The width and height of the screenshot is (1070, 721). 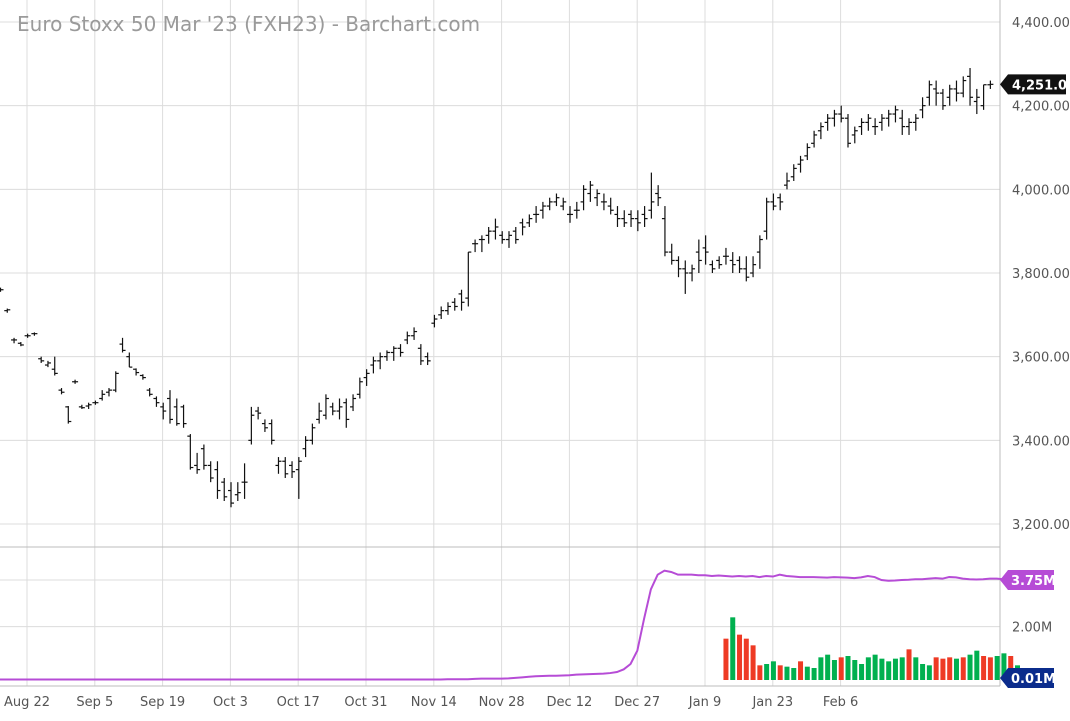 I want to click on price-tick-label: 4,400.00, so click(x=1041, y=23).